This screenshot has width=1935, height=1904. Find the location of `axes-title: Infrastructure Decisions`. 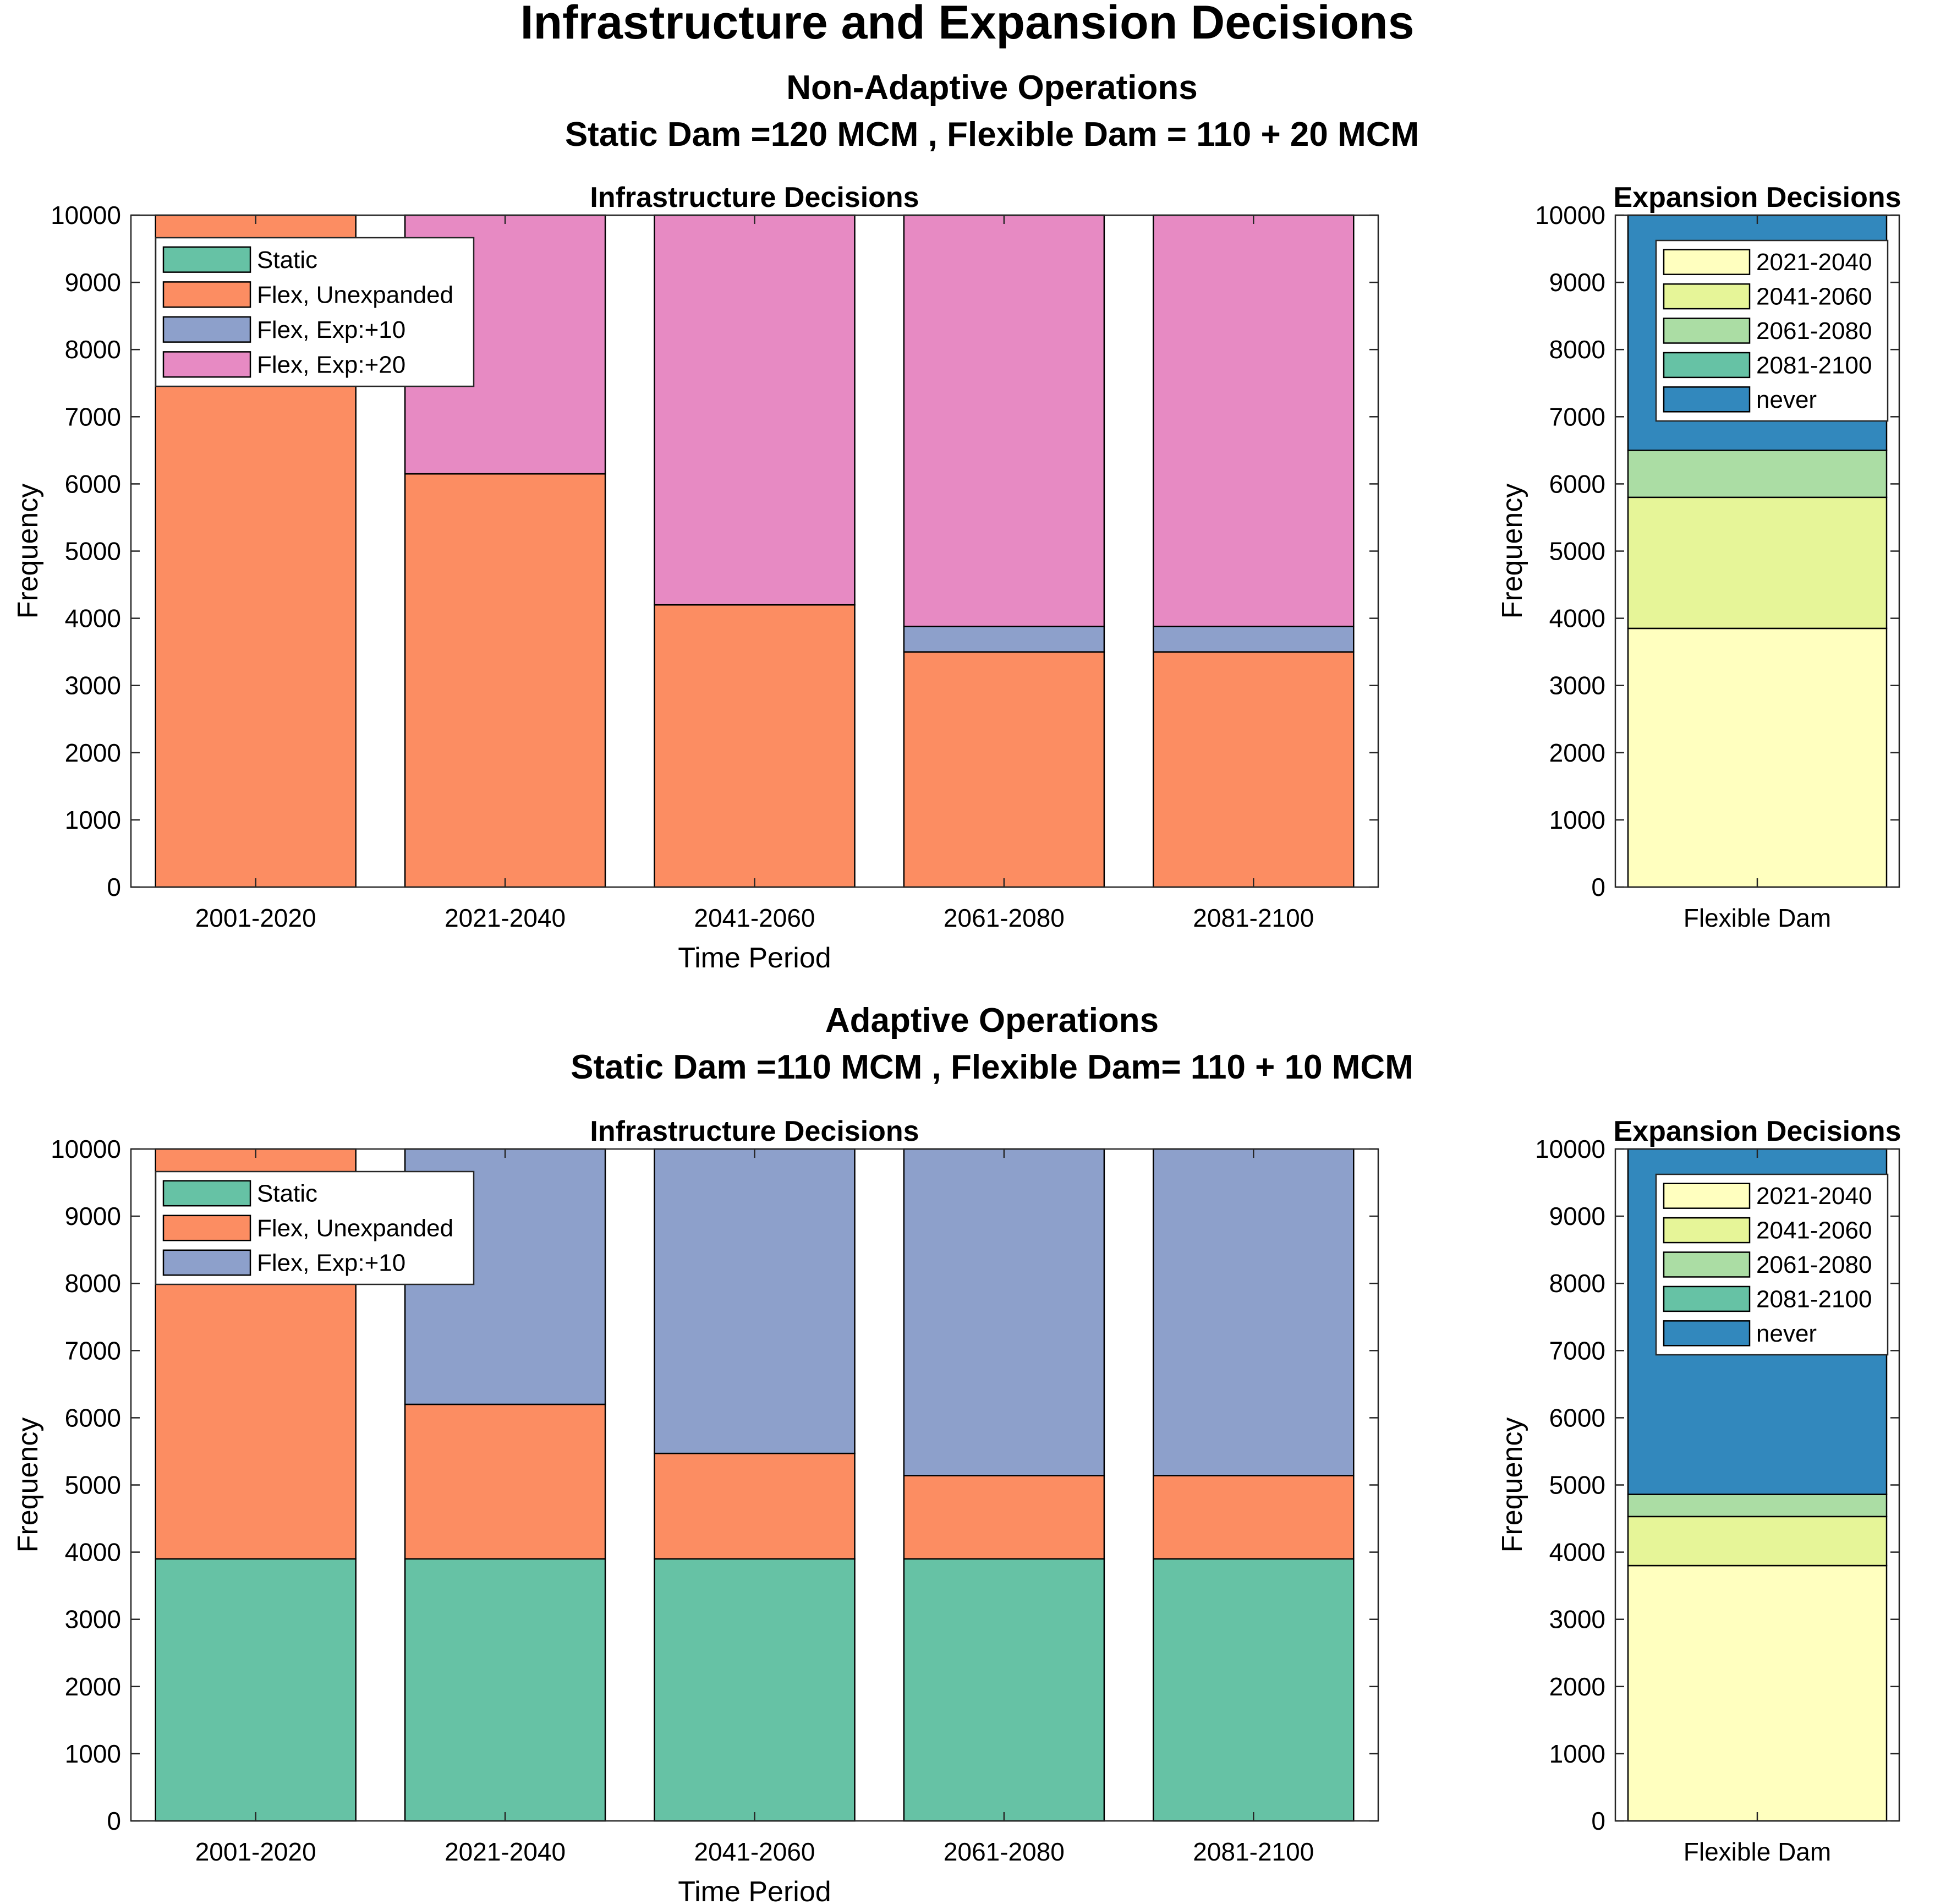

axes-title: Infrastructure Decisions is located at coordinates (754, 198).